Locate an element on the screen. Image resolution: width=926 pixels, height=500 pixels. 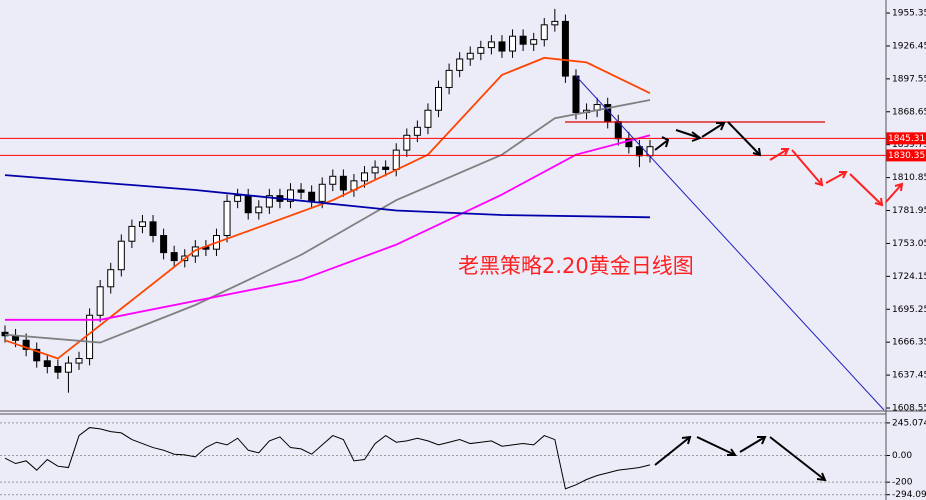
price-label: 1845.31 is located at coordinates (906, 139).